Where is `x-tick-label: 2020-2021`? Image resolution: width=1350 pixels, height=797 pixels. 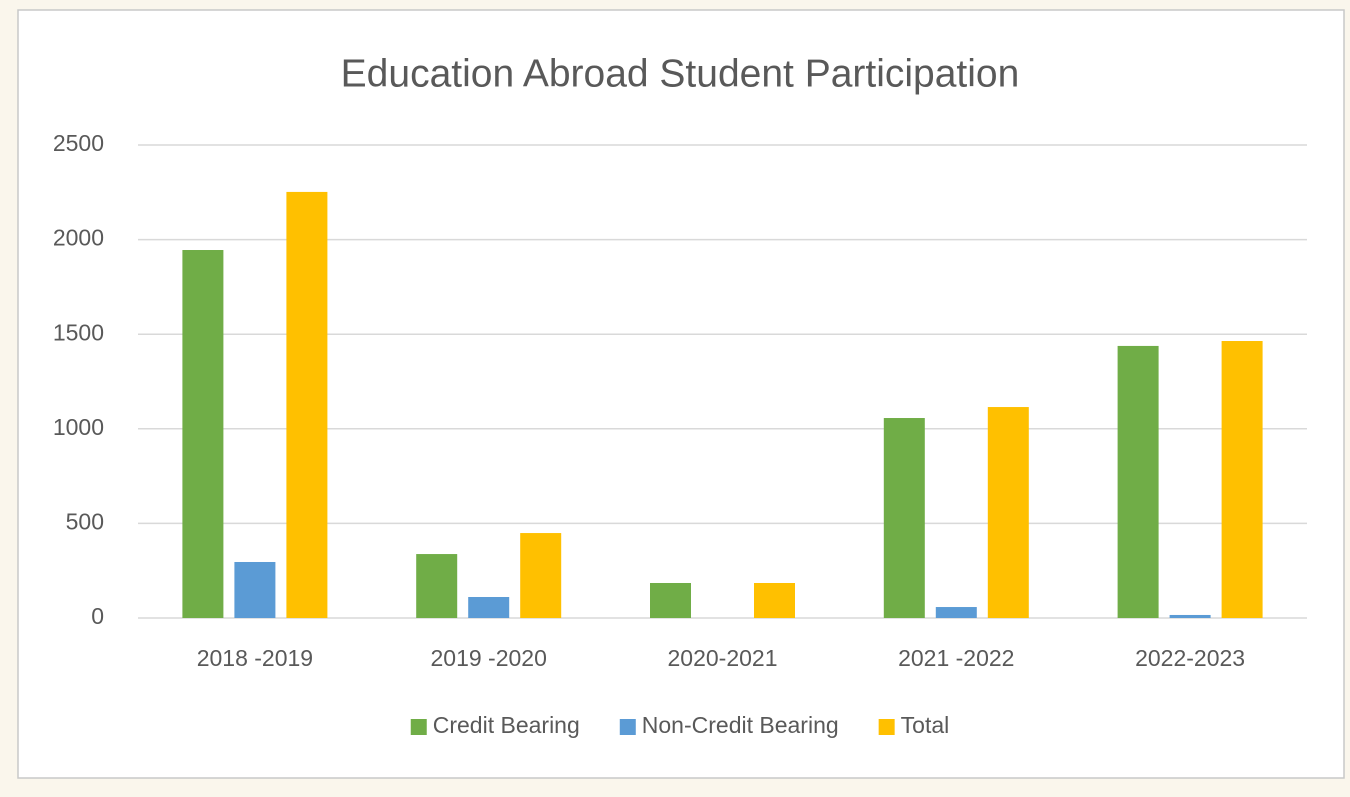 x-tick-label: 2020-2021 is located at coordinates (723, 658).